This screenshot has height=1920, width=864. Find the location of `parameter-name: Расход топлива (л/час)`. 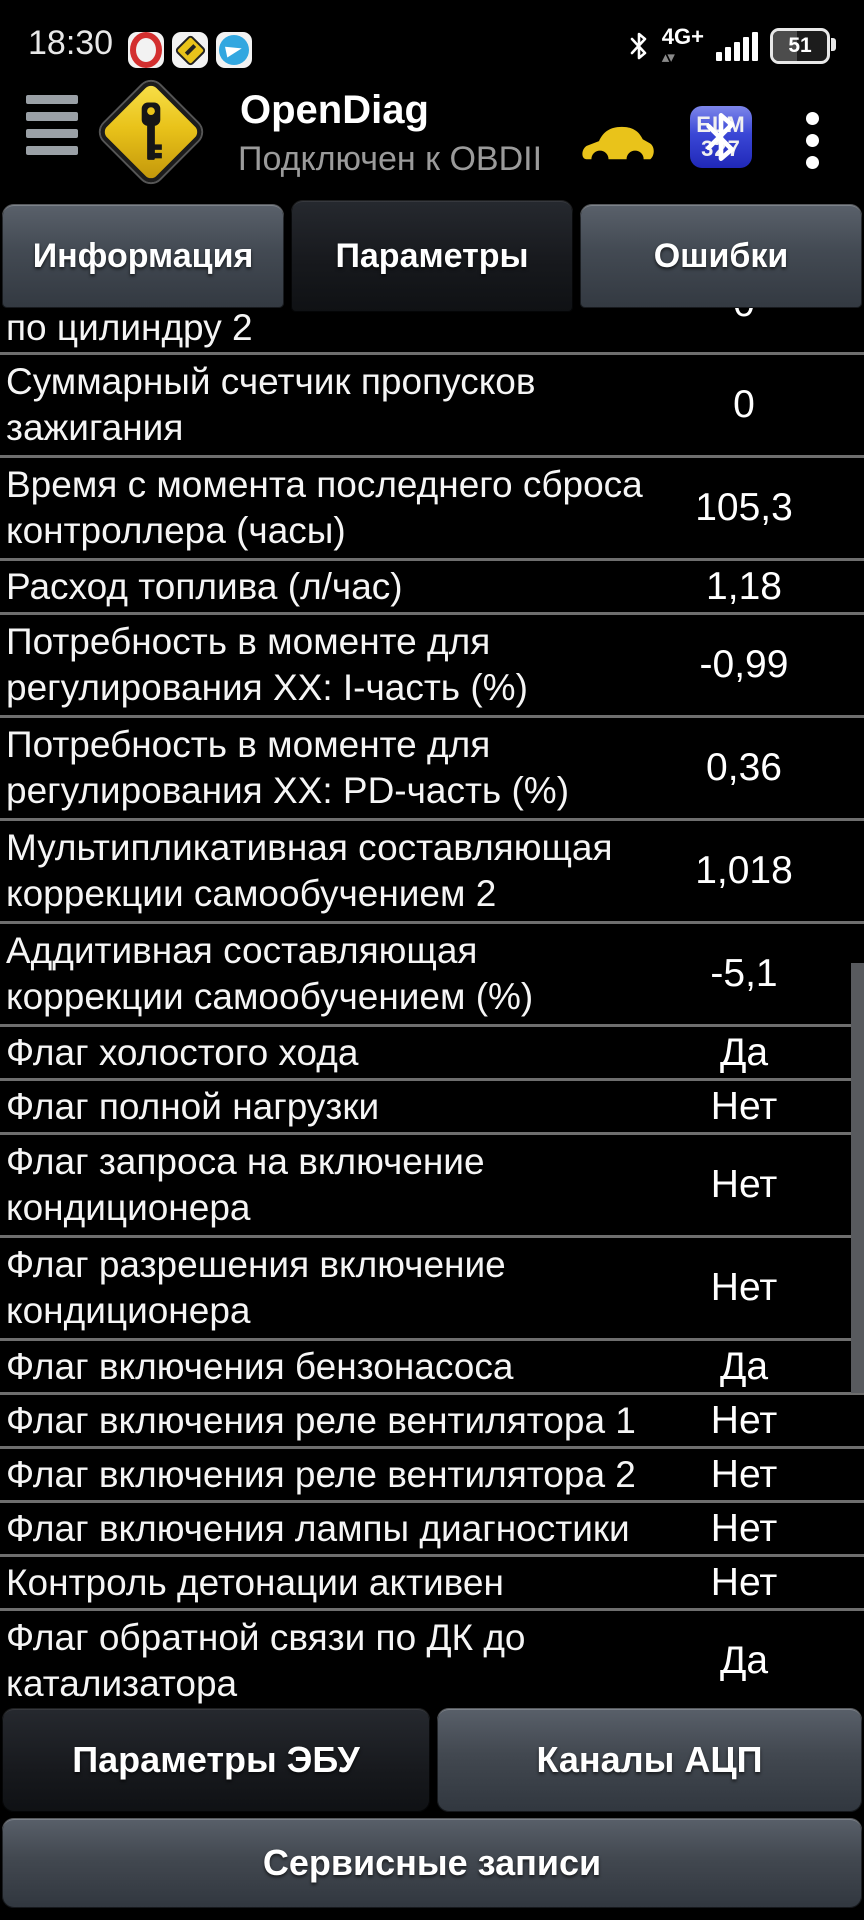

parameter-name: Расход топлива (л/час) is located at coordinates (204, 586).